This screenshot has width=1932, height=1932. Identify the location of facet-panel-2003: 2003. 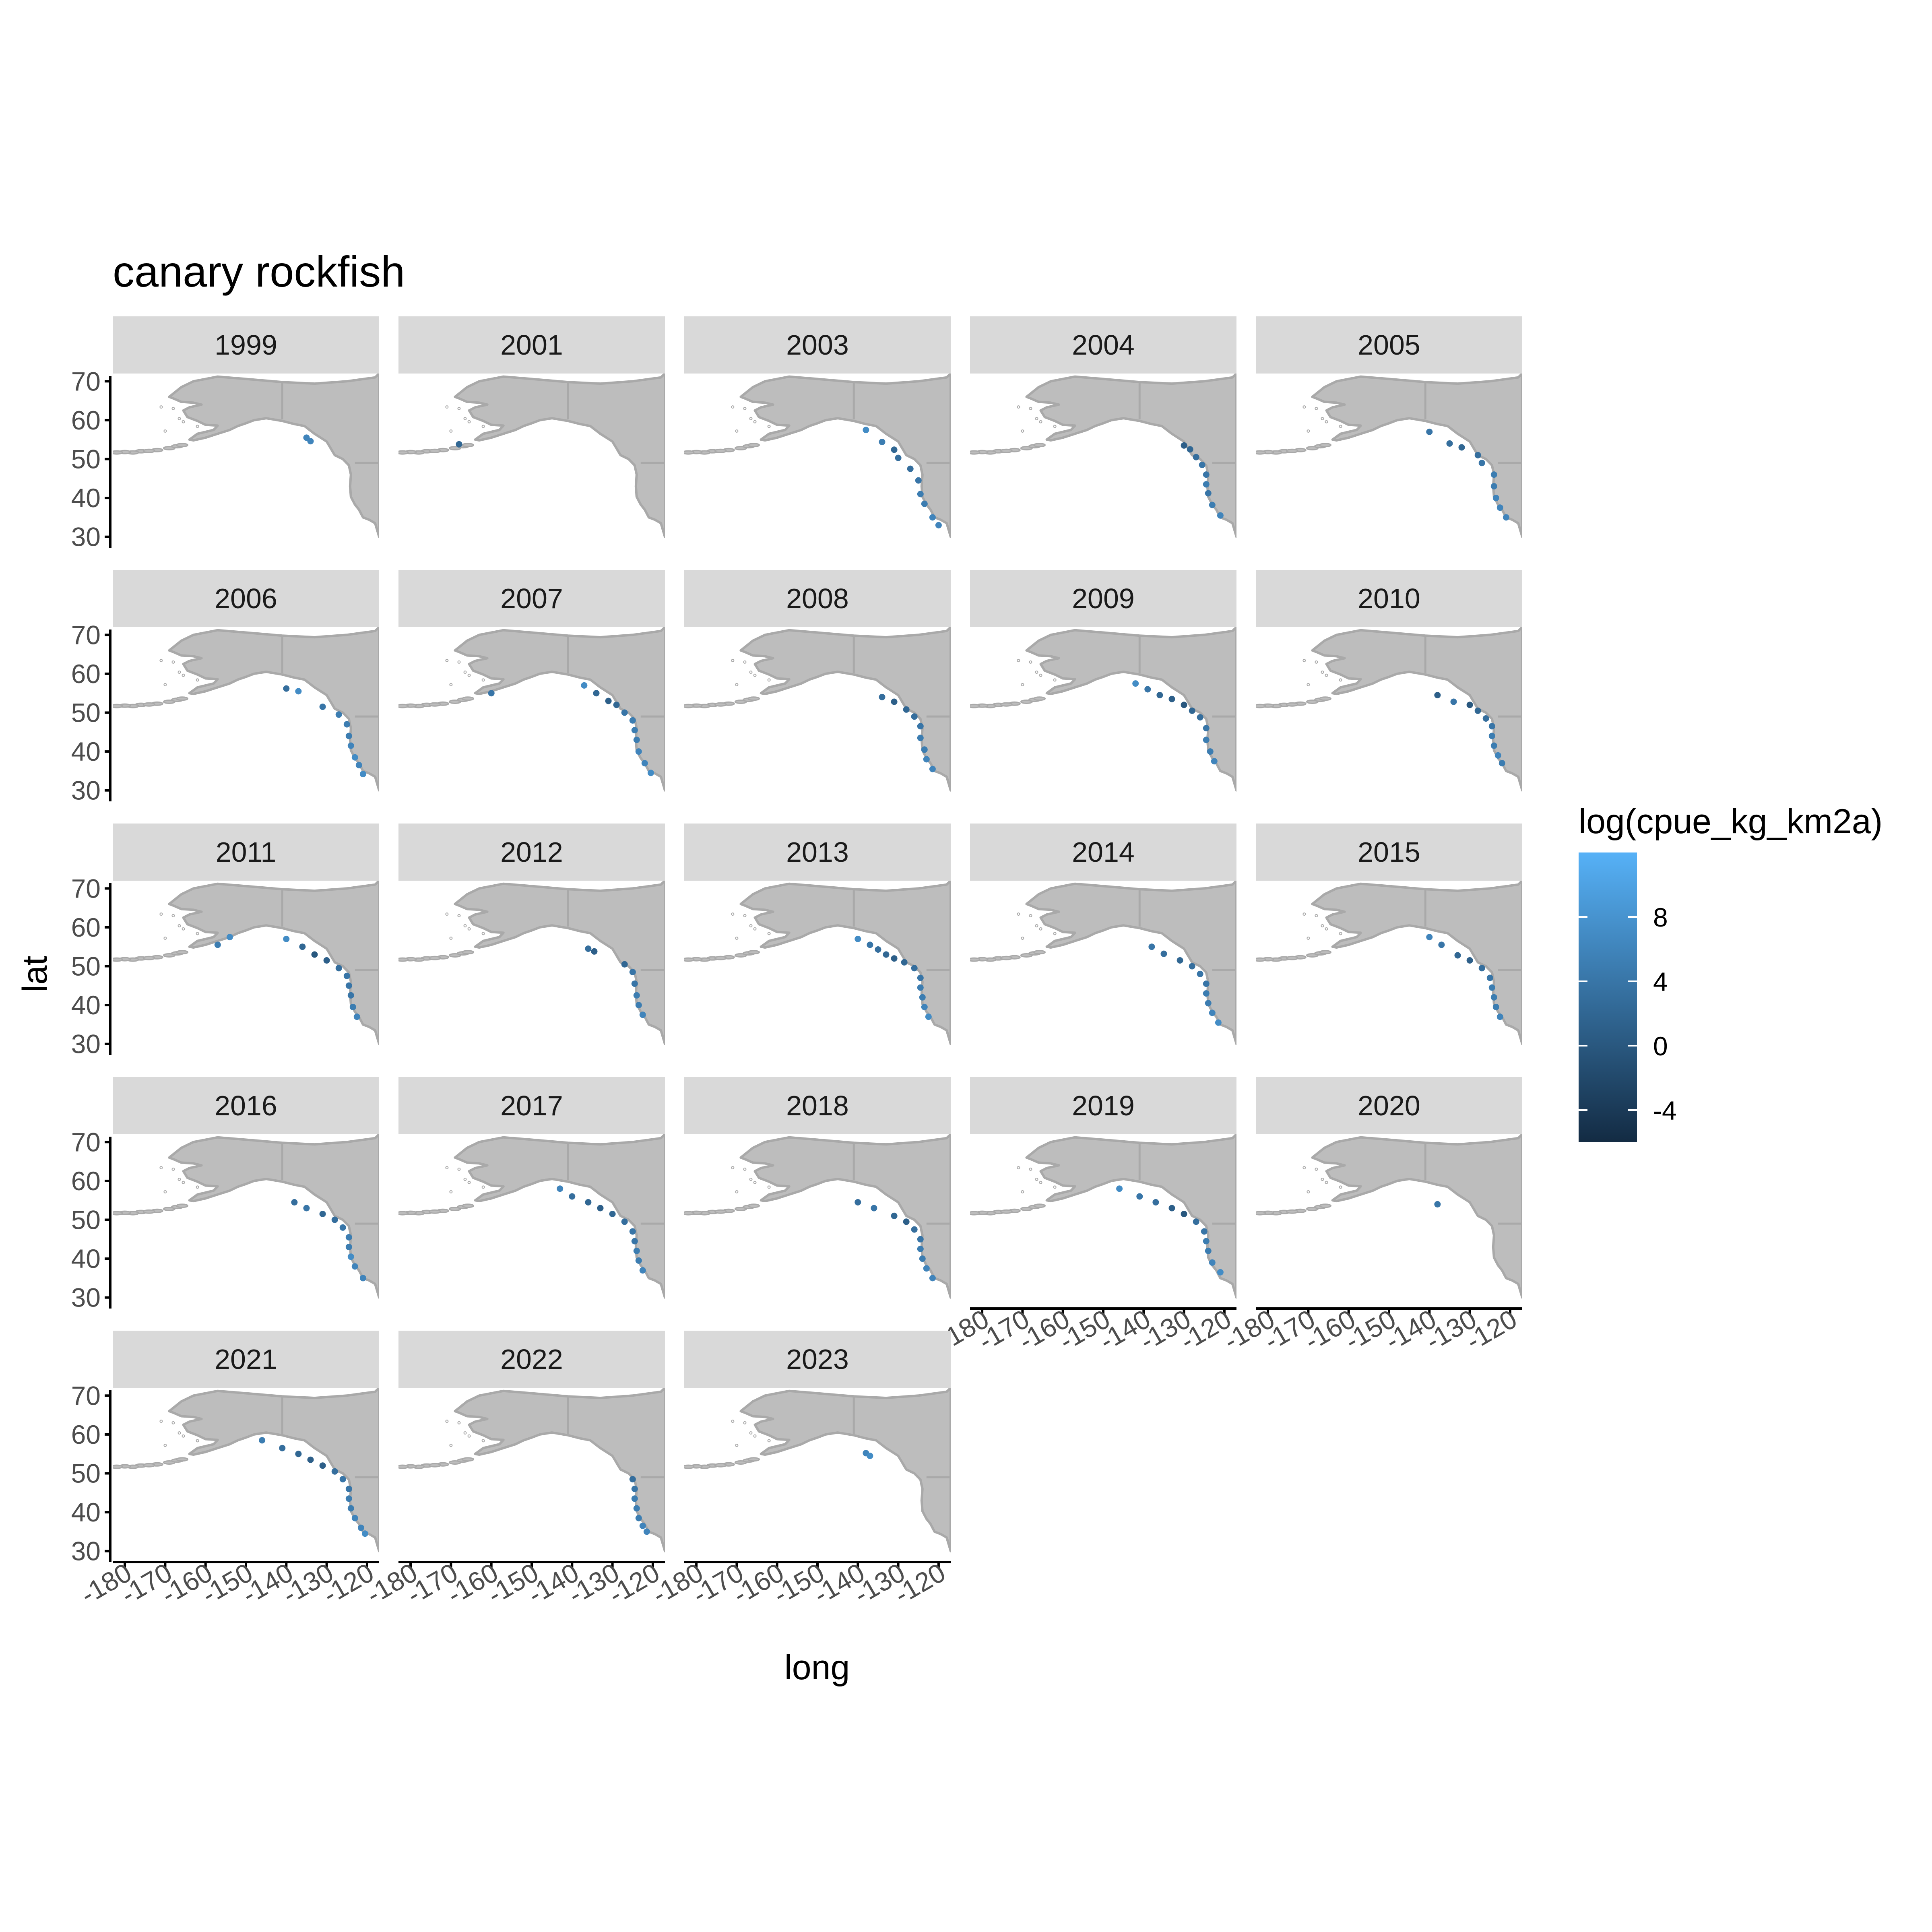
(817, 427).